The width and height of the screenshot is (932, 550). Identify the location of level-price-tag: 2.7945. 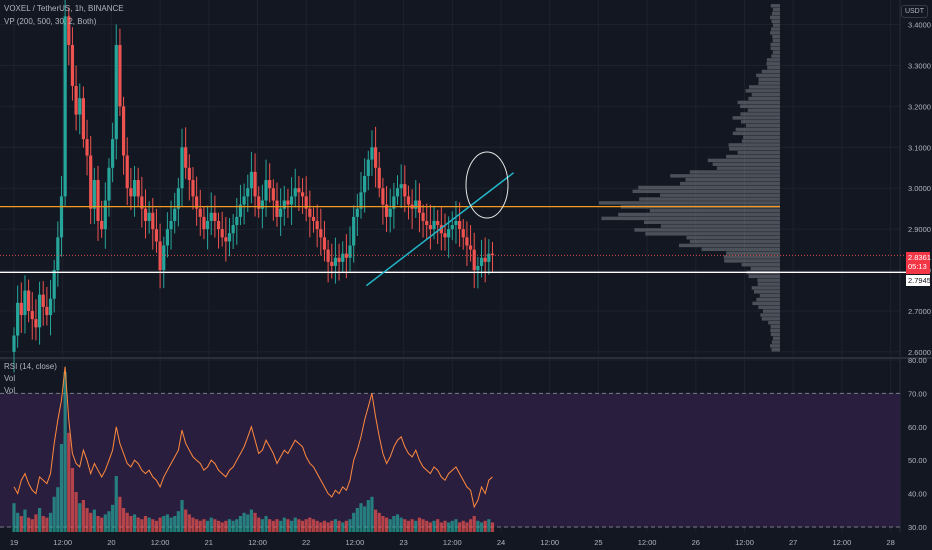
(918, 280).